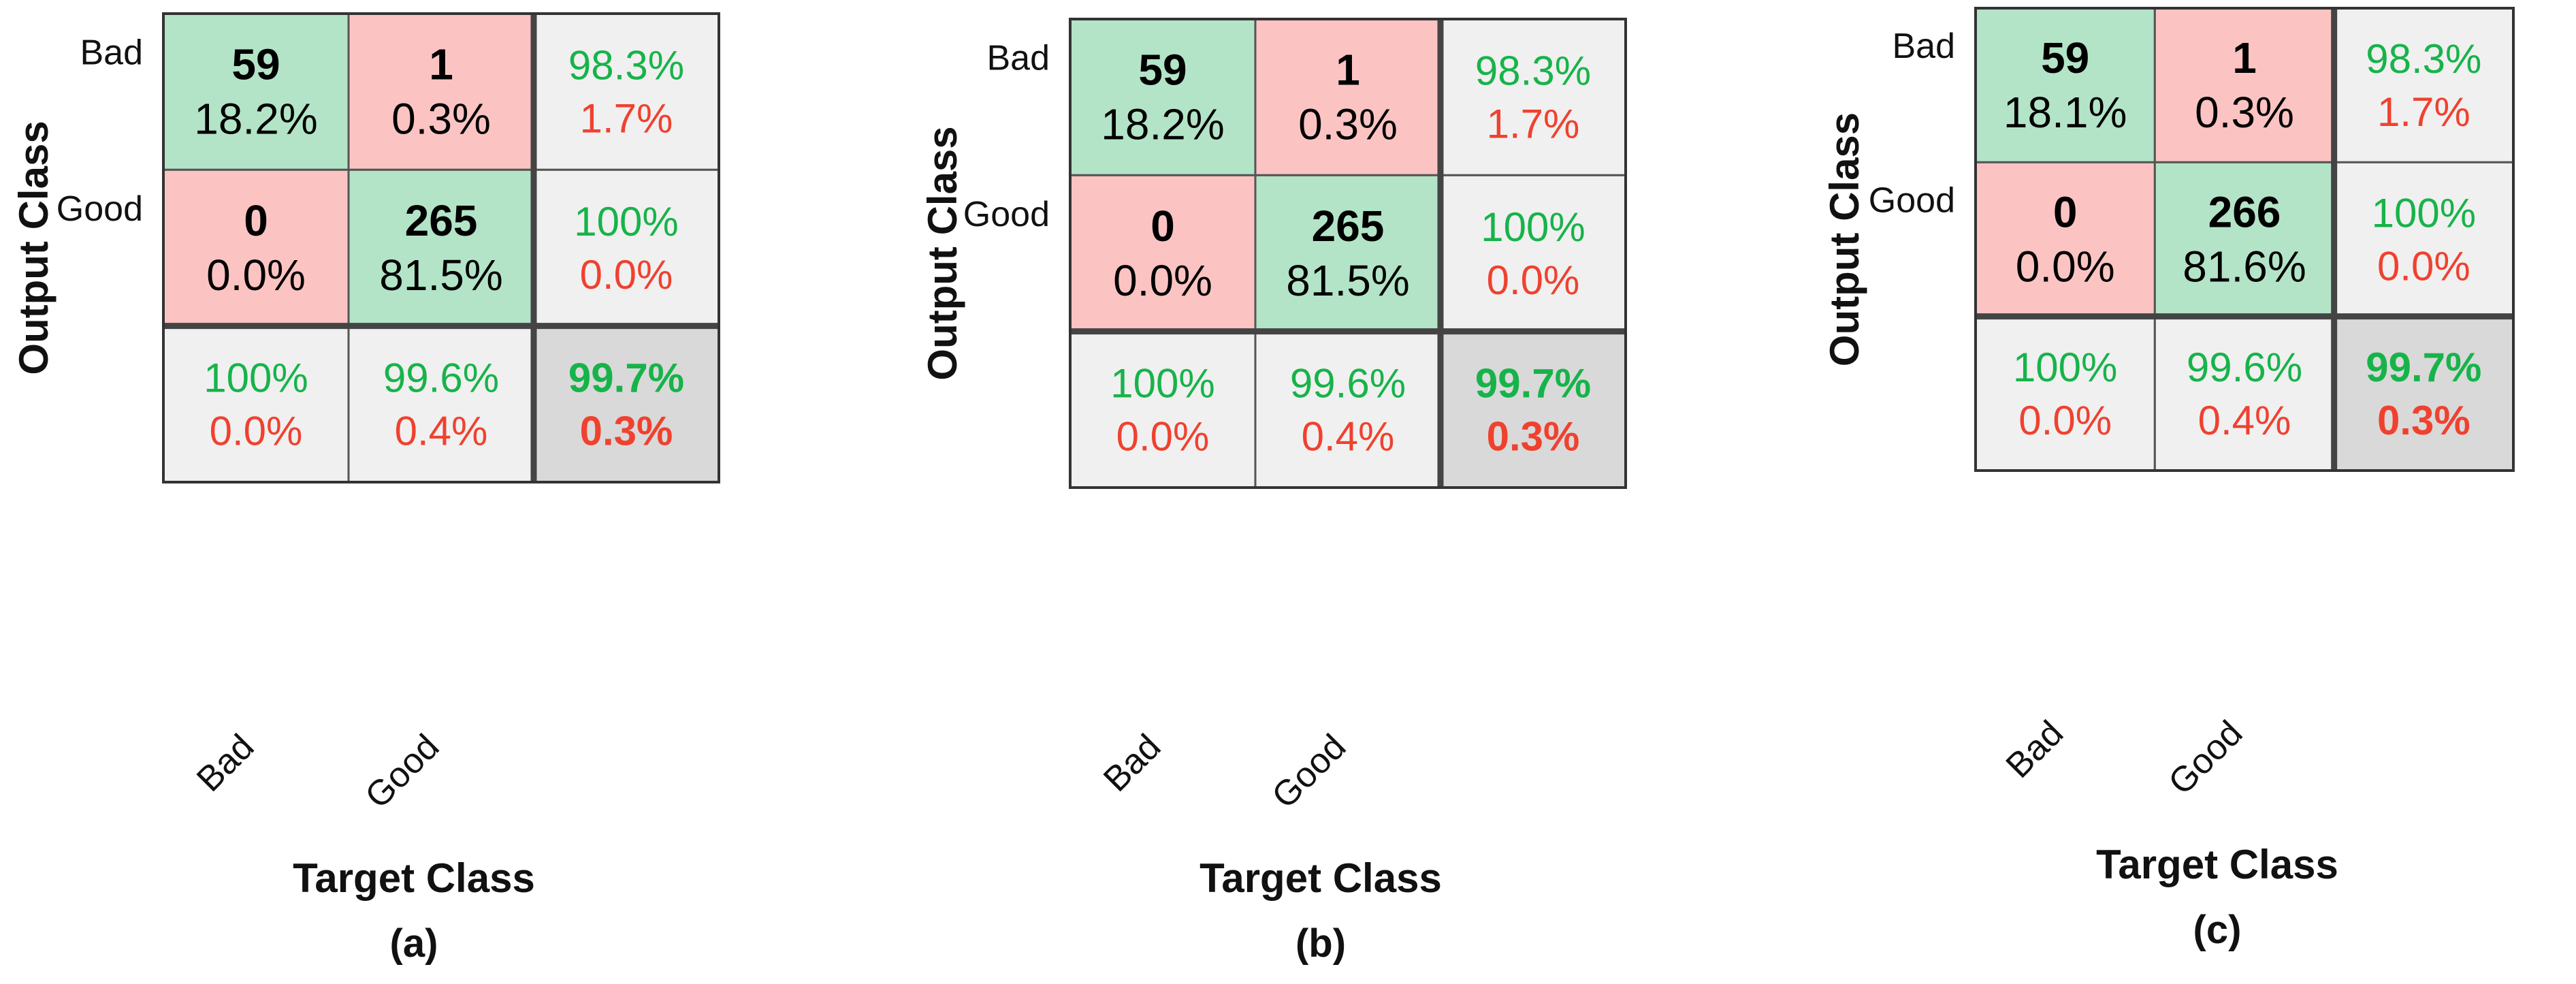 The width and height of the screenshot is (2576, 984). What do you see at coordinates (414, 943) in the screenshot?
I see `panel-label: (a)` at bounding box center [414, 943].